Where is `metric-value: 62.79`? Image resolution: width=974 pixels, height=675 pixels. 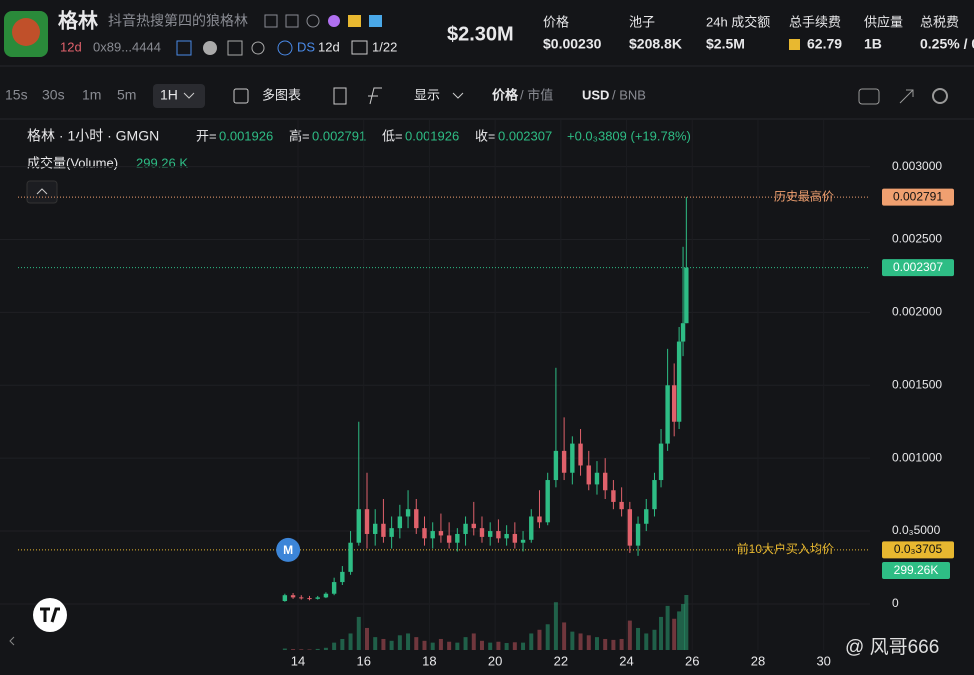
metric-value: 62.79 is located at coordinates (824, 44).